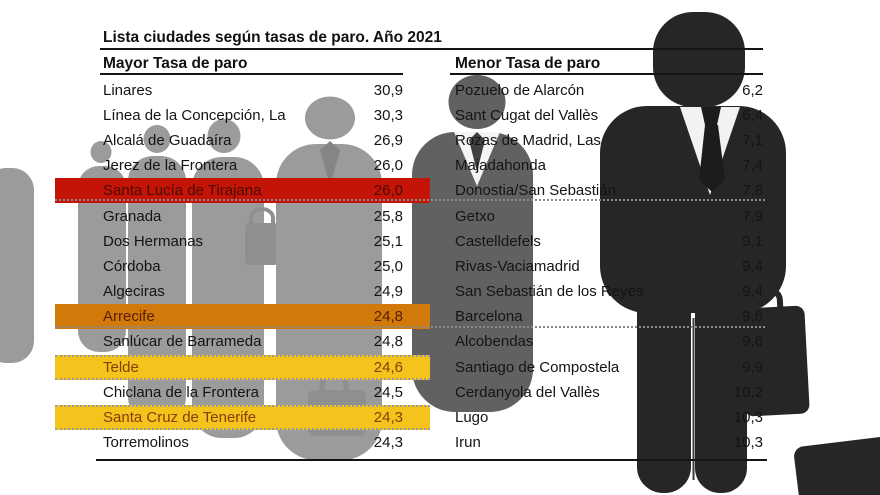 The width and height of the screenshot is (880, 495). Describe the element at coordinates (606, 74) in the screenshot. I see `header-underline-right` at that location.